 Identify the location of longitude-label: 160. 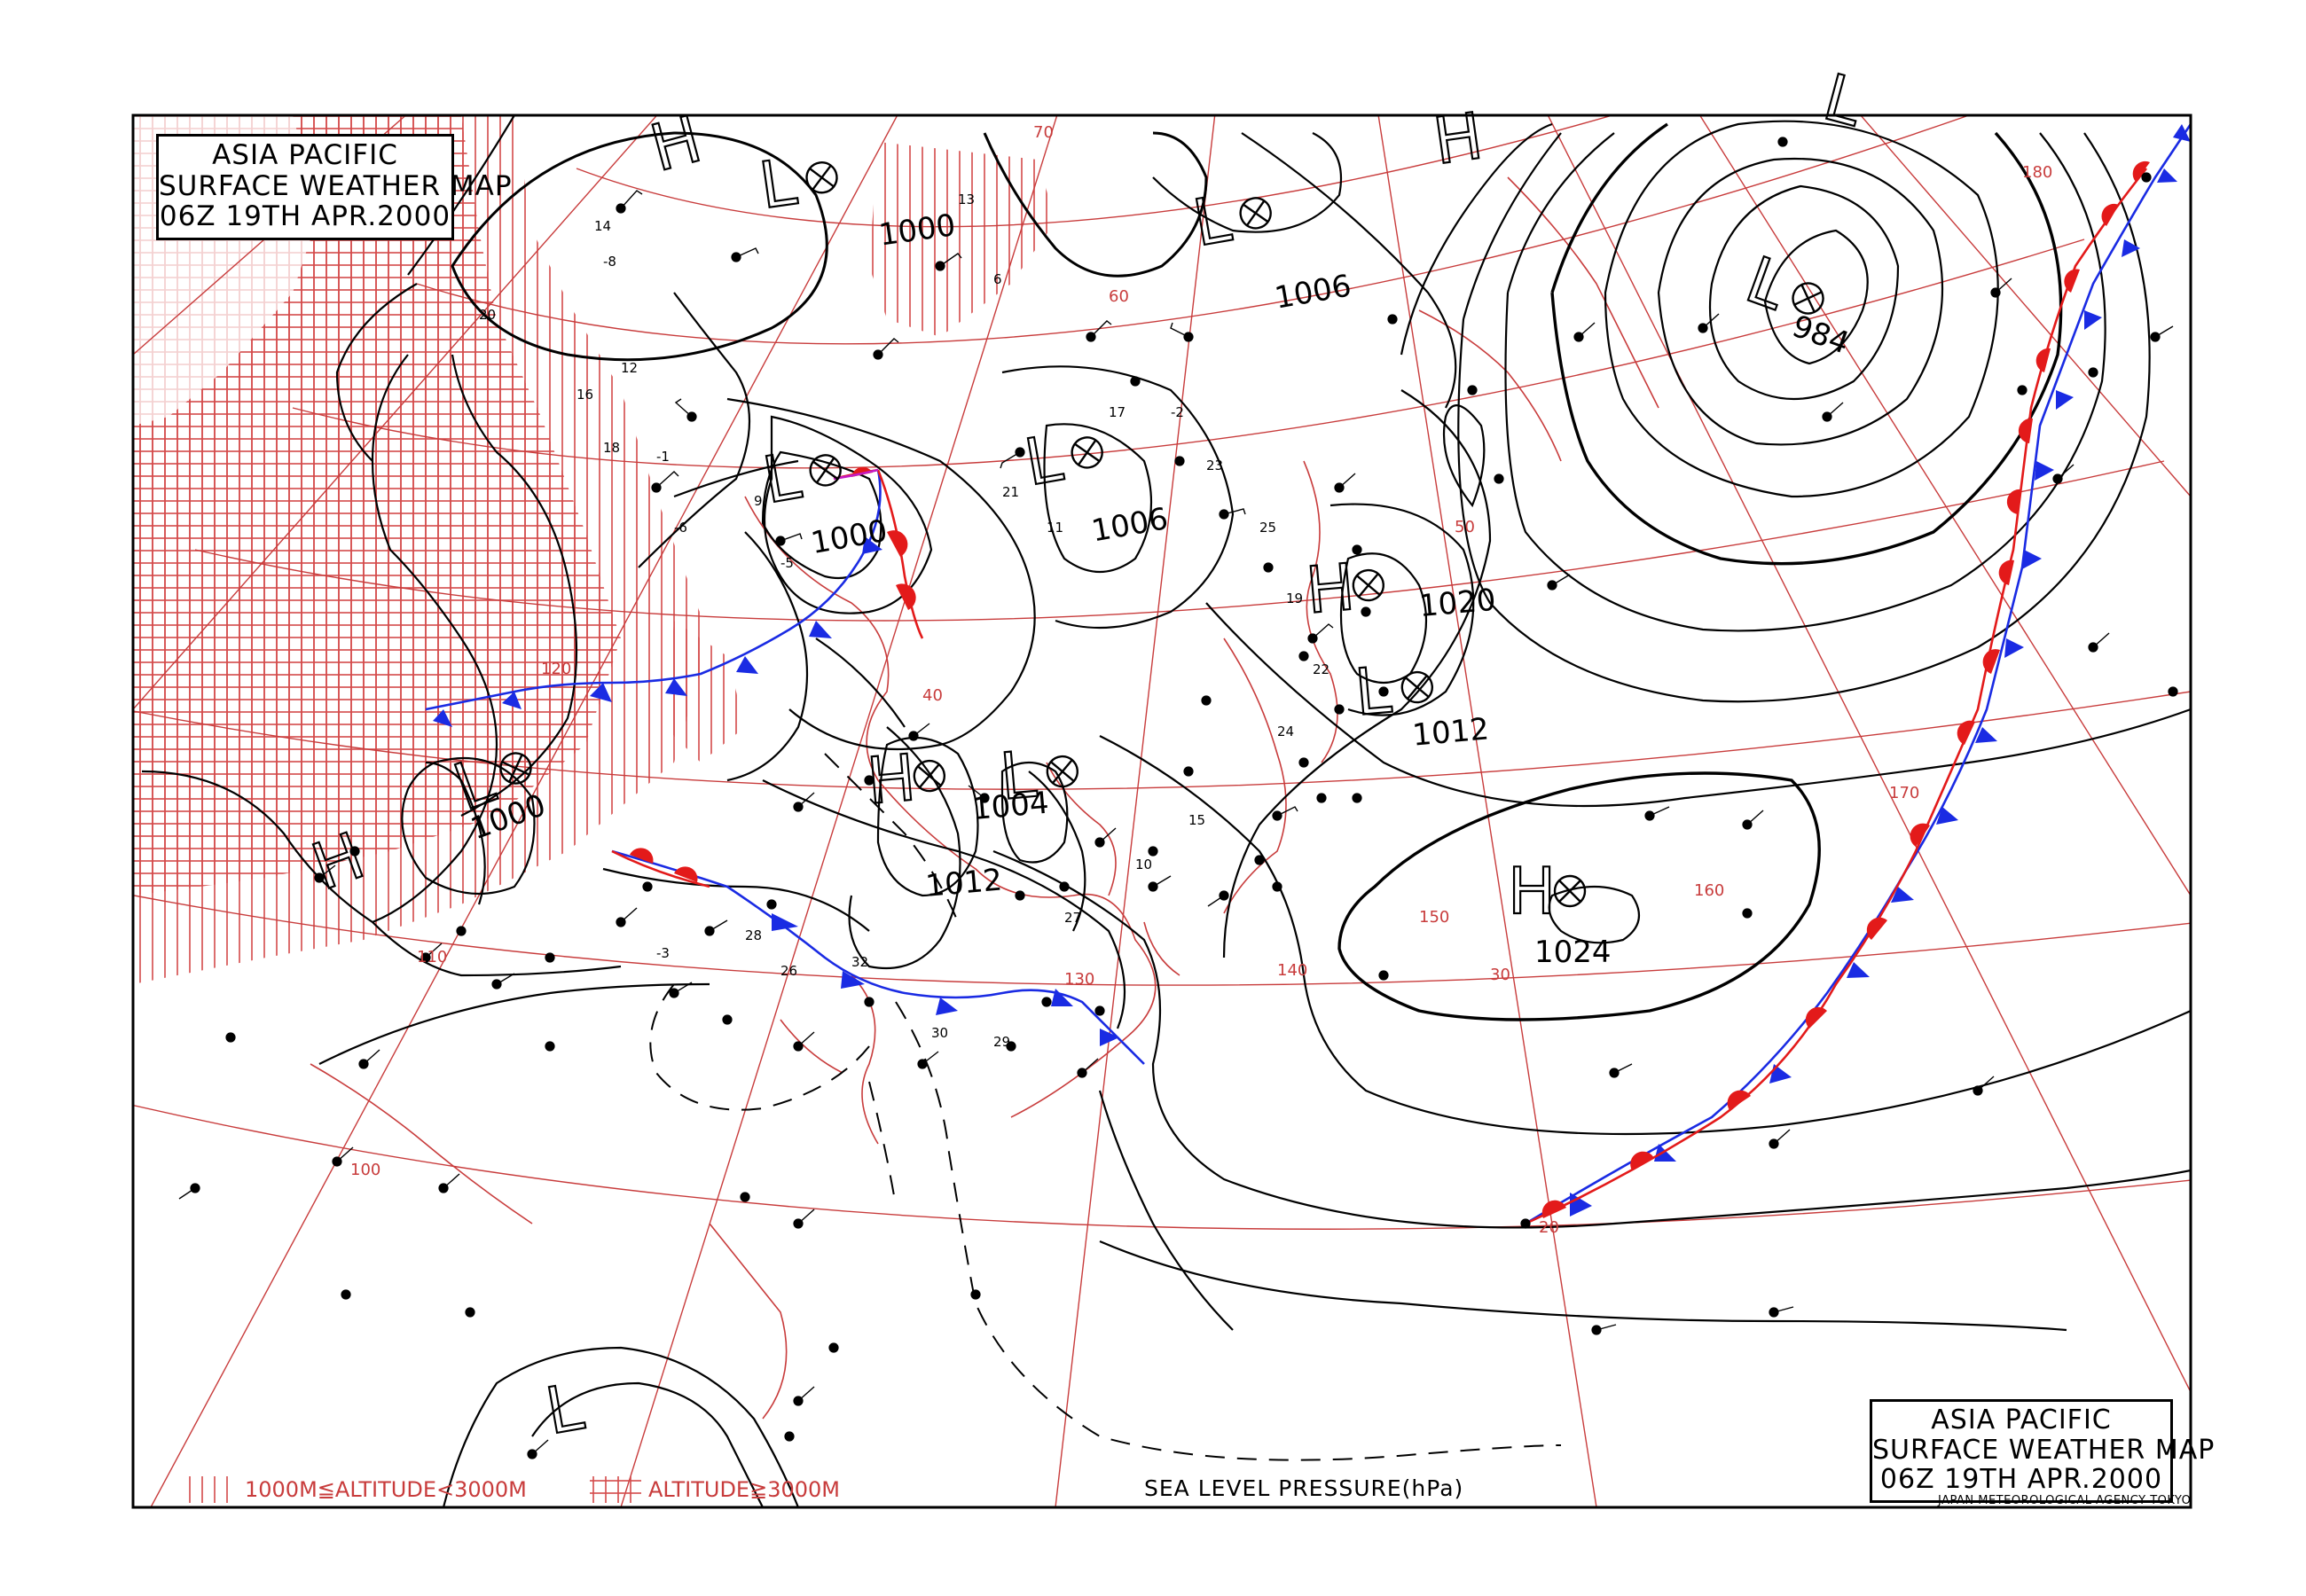
(1709, 891).